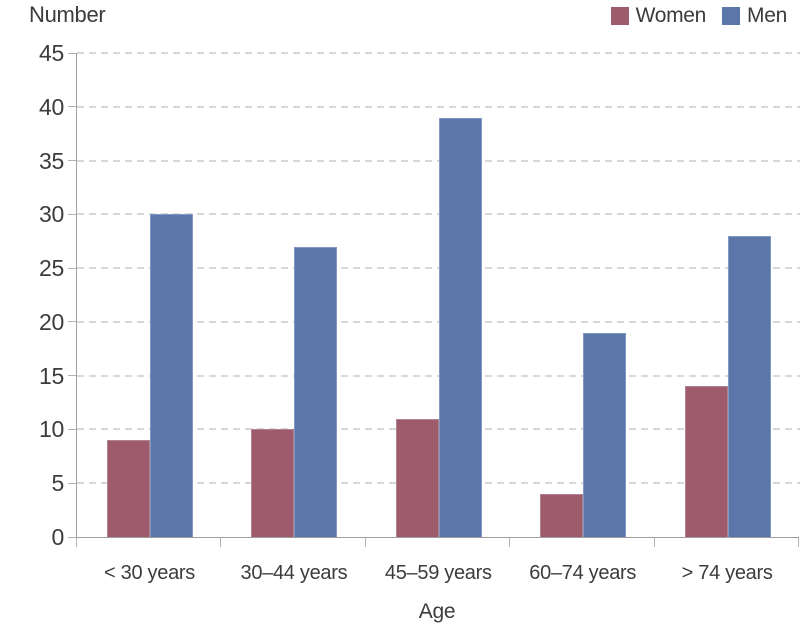 This screenshot has height=627, width=800. Describe the element at coordinates (583, 573) in the screenshot. I see `x-category-label: 60–74 years` at that location.